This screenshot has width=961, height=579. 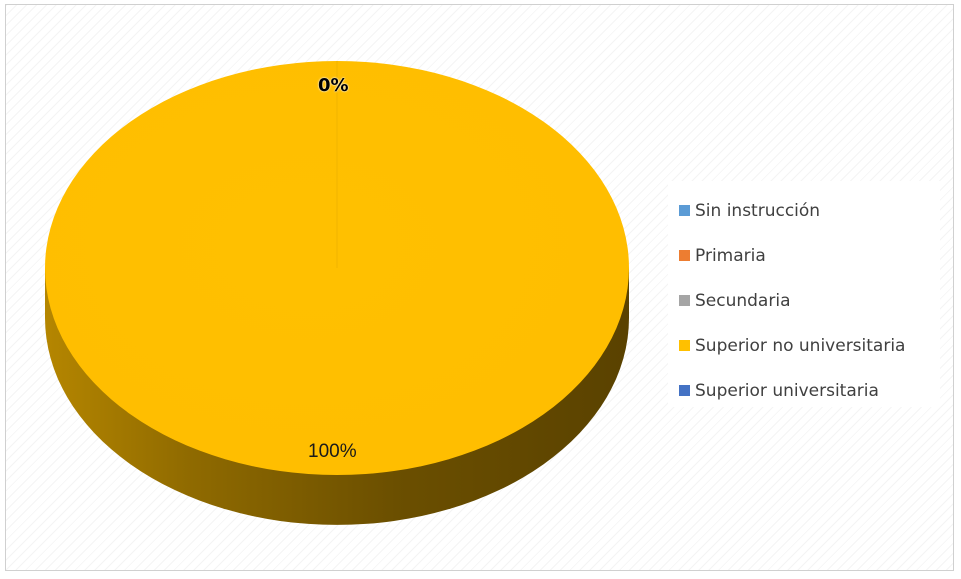 I want to click on legend-item-primaria: Primaria, so click(x=804, y=255).